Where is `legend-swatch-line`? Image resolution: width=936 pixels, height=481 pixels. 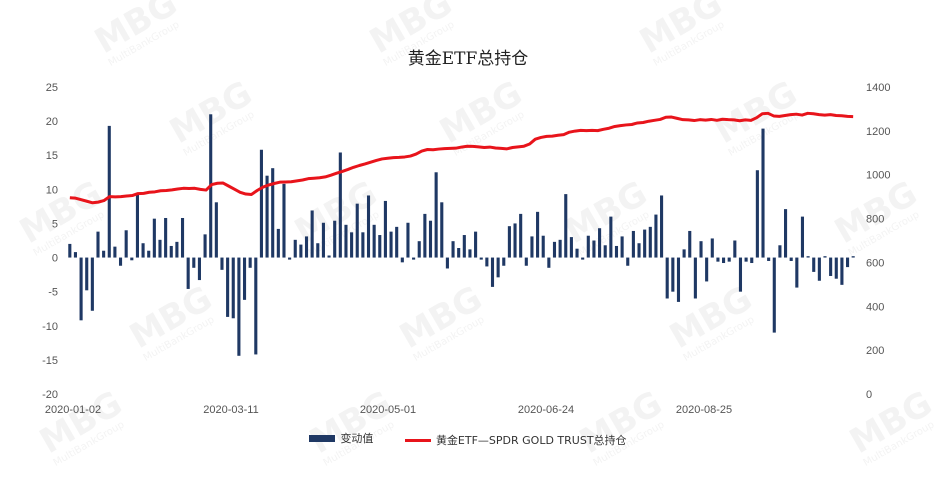 legend-swatch-line is located at coordinates (417, 440).